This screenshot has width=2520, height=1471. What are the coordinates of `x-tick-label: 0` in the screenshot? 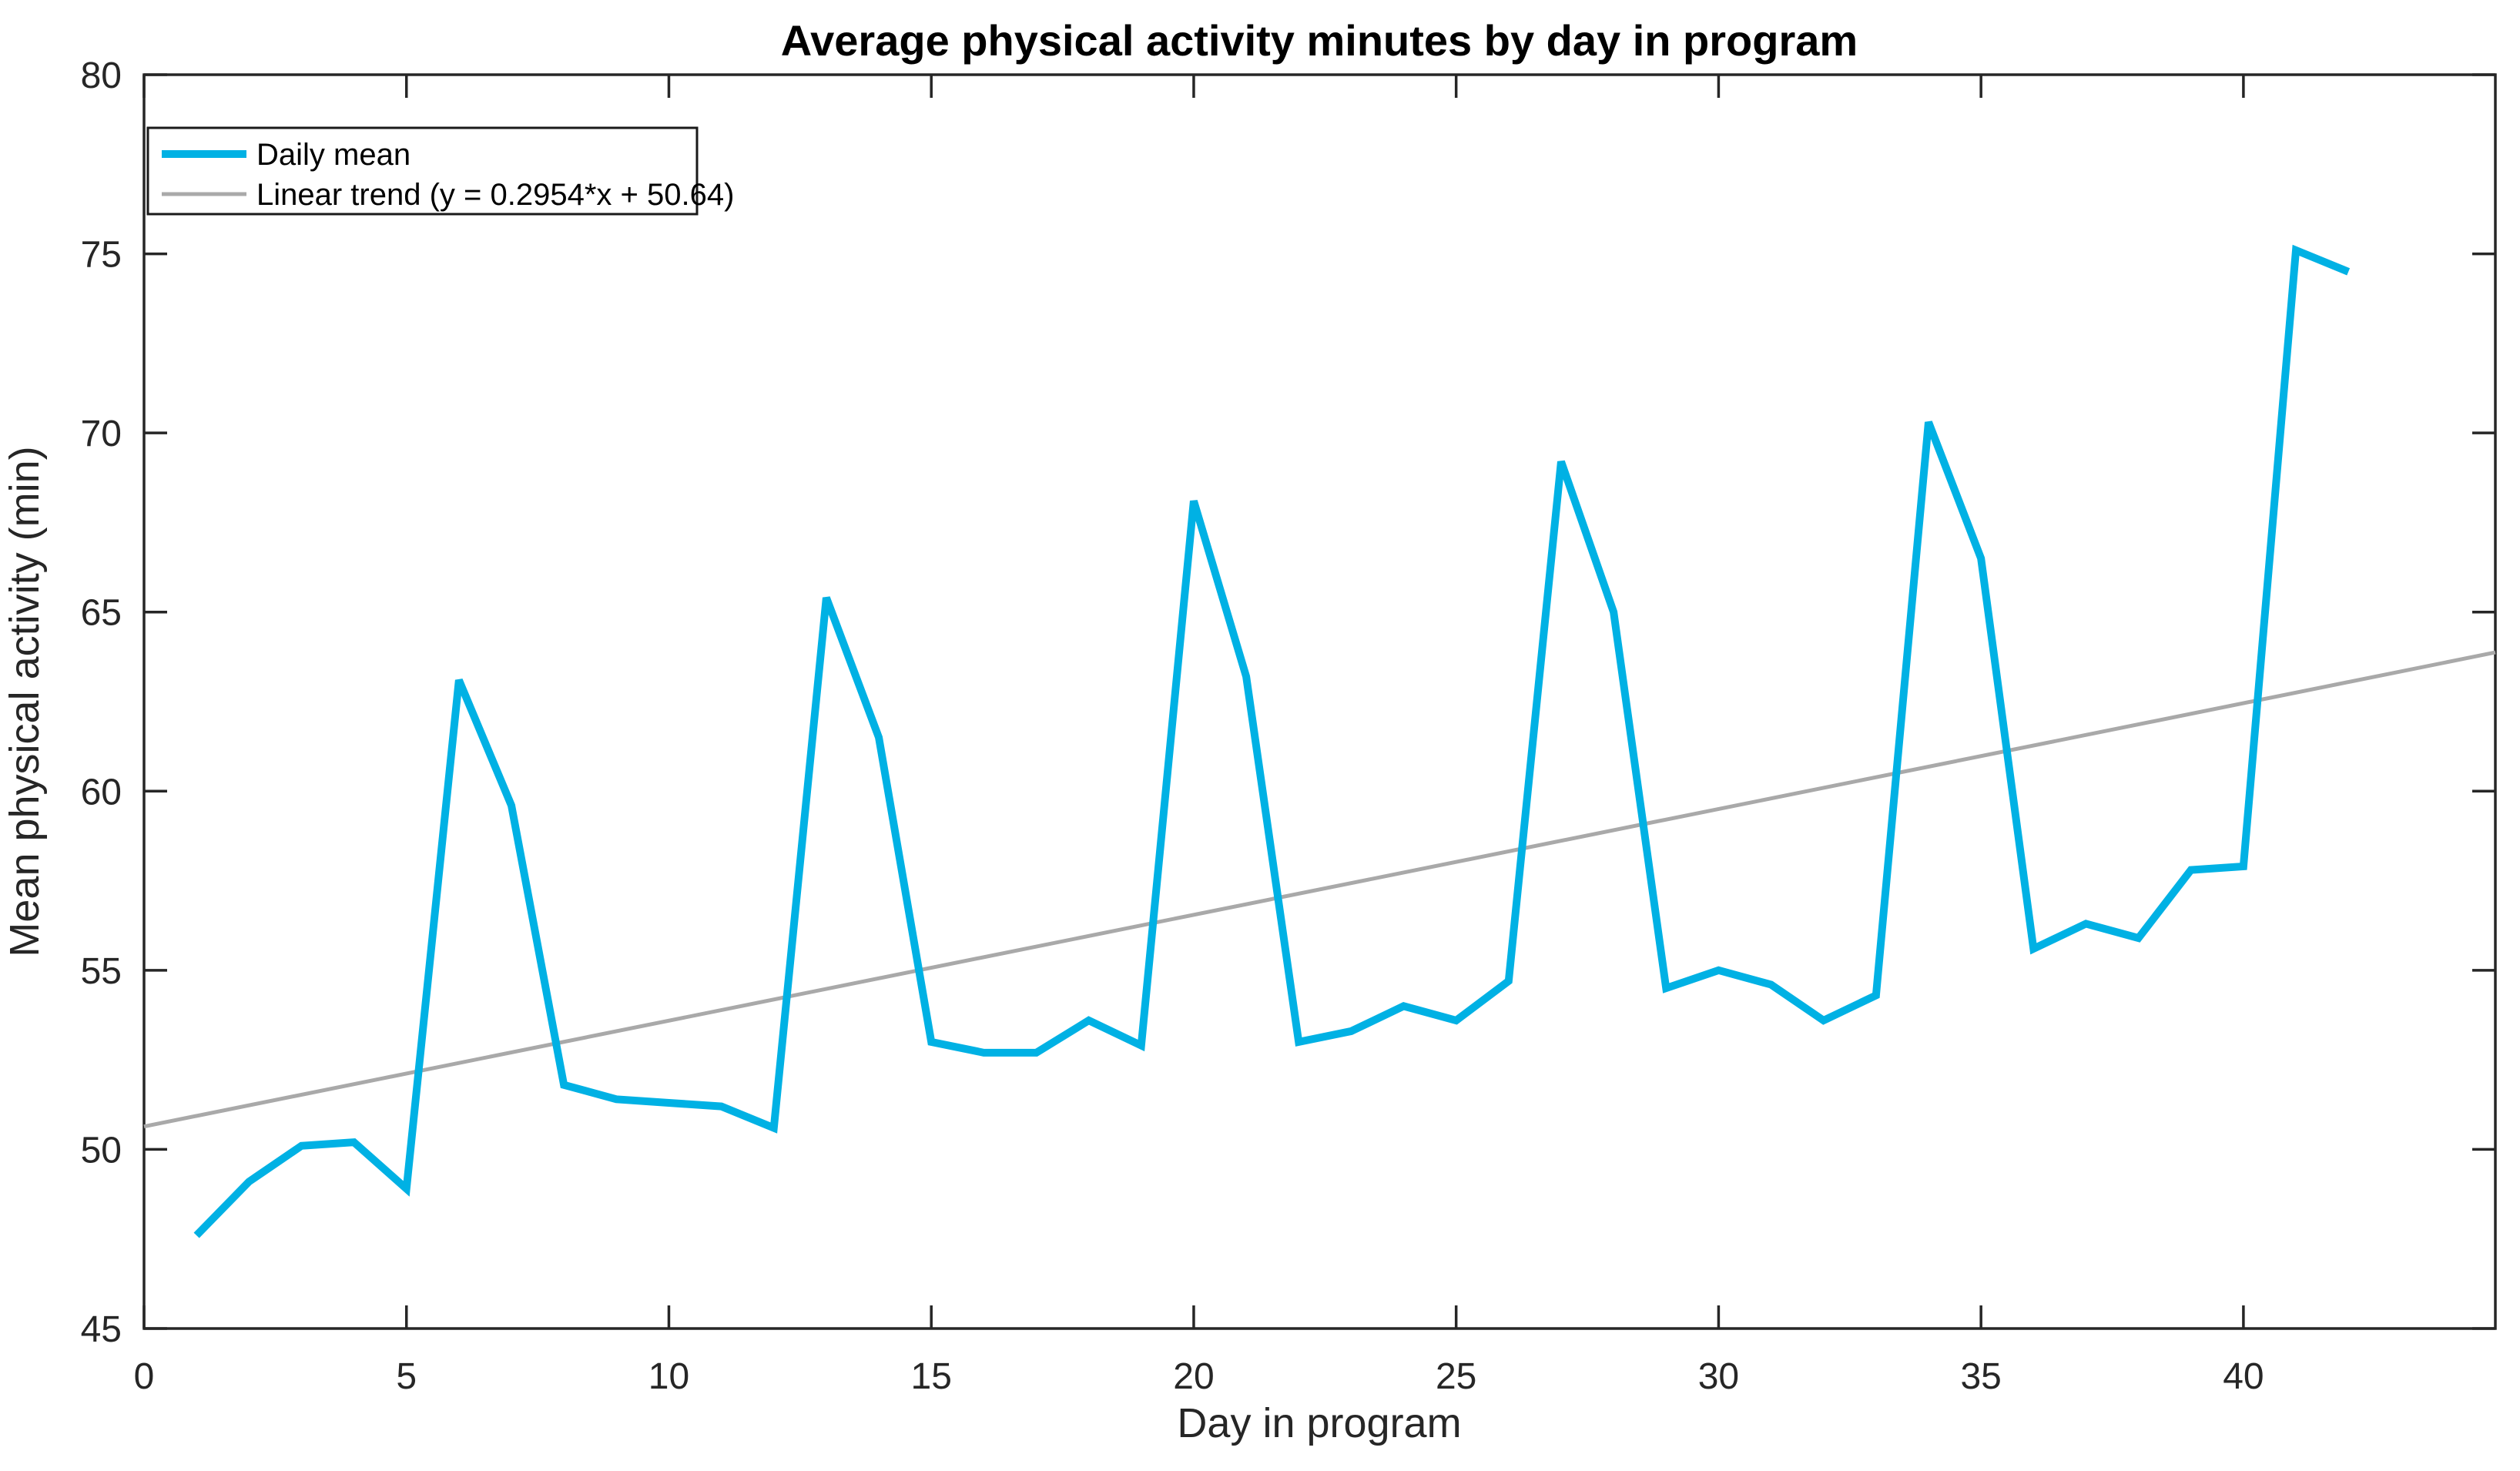 It's located at (145, 1376).